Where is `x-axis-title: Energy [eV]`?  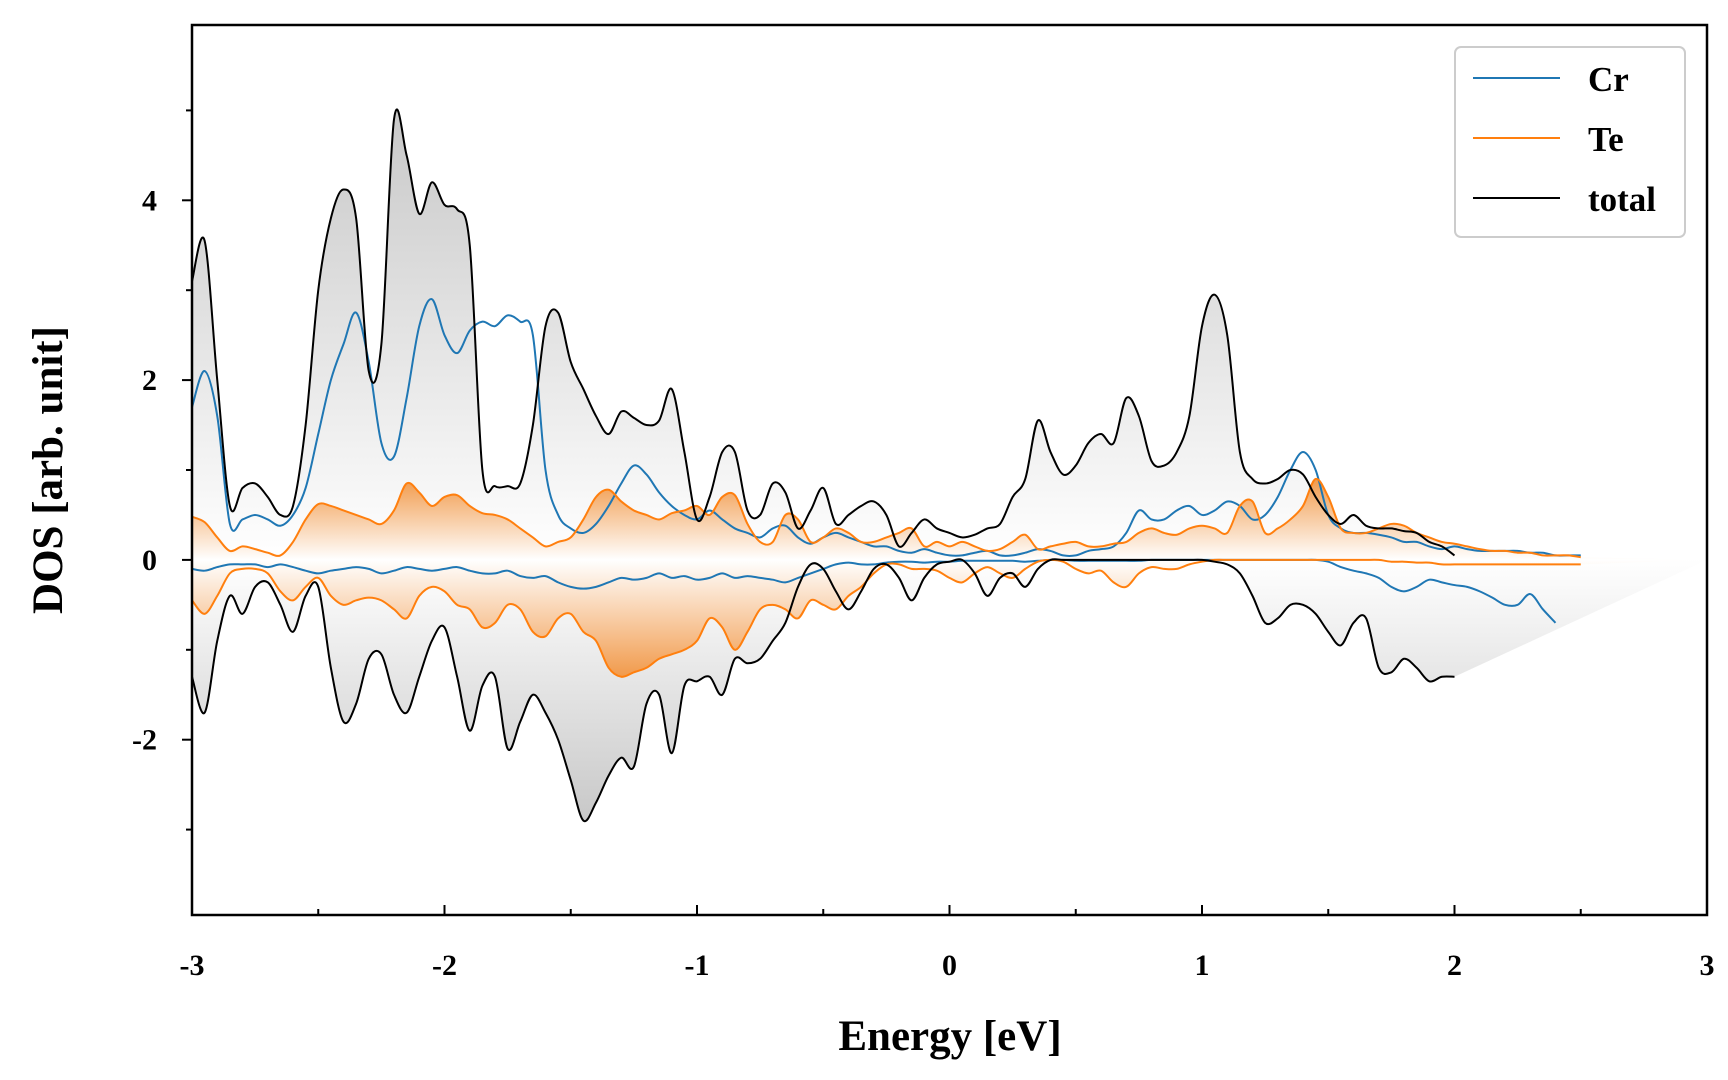
x-axis-title: Energy [eV] is located at coordinates (949, 1036).